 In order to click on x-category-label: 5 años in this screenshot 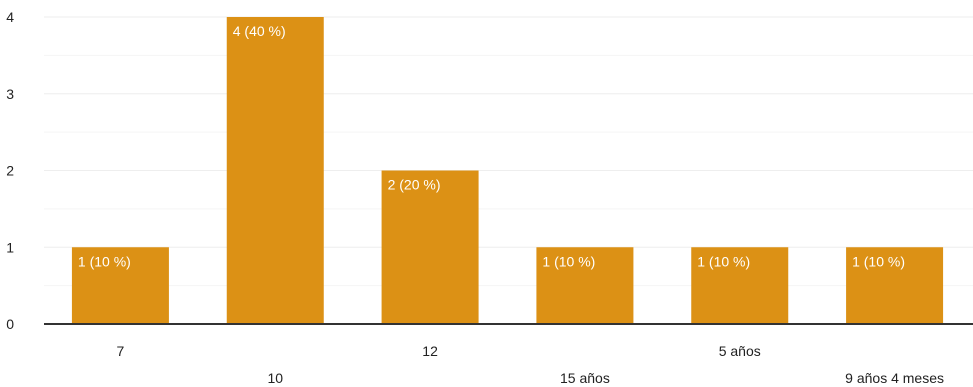, I will do `click(740, 351)`.